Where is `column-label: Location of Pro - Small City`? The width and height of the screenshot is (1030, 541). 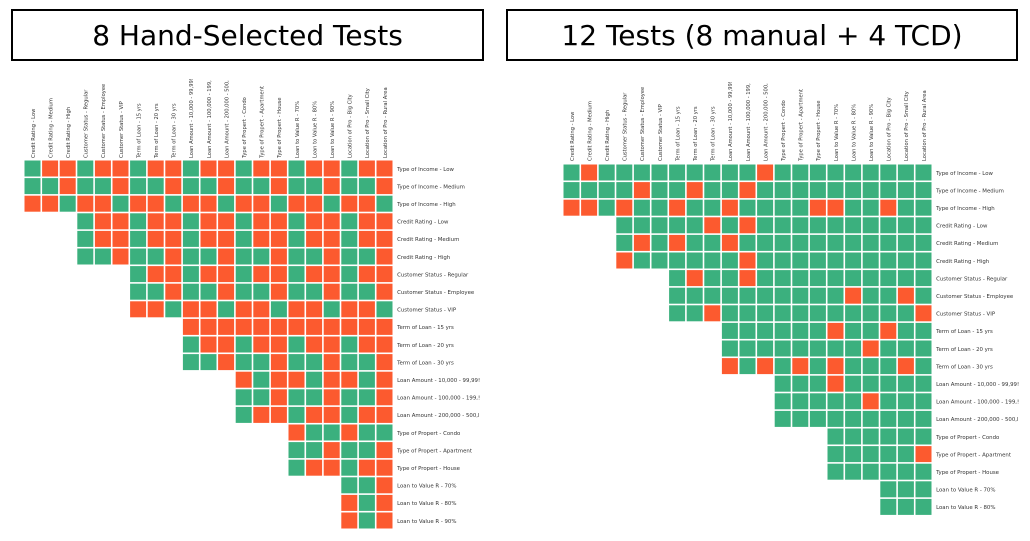 column-label: Location of Pro - Small City is located at coordinates (368, 123).